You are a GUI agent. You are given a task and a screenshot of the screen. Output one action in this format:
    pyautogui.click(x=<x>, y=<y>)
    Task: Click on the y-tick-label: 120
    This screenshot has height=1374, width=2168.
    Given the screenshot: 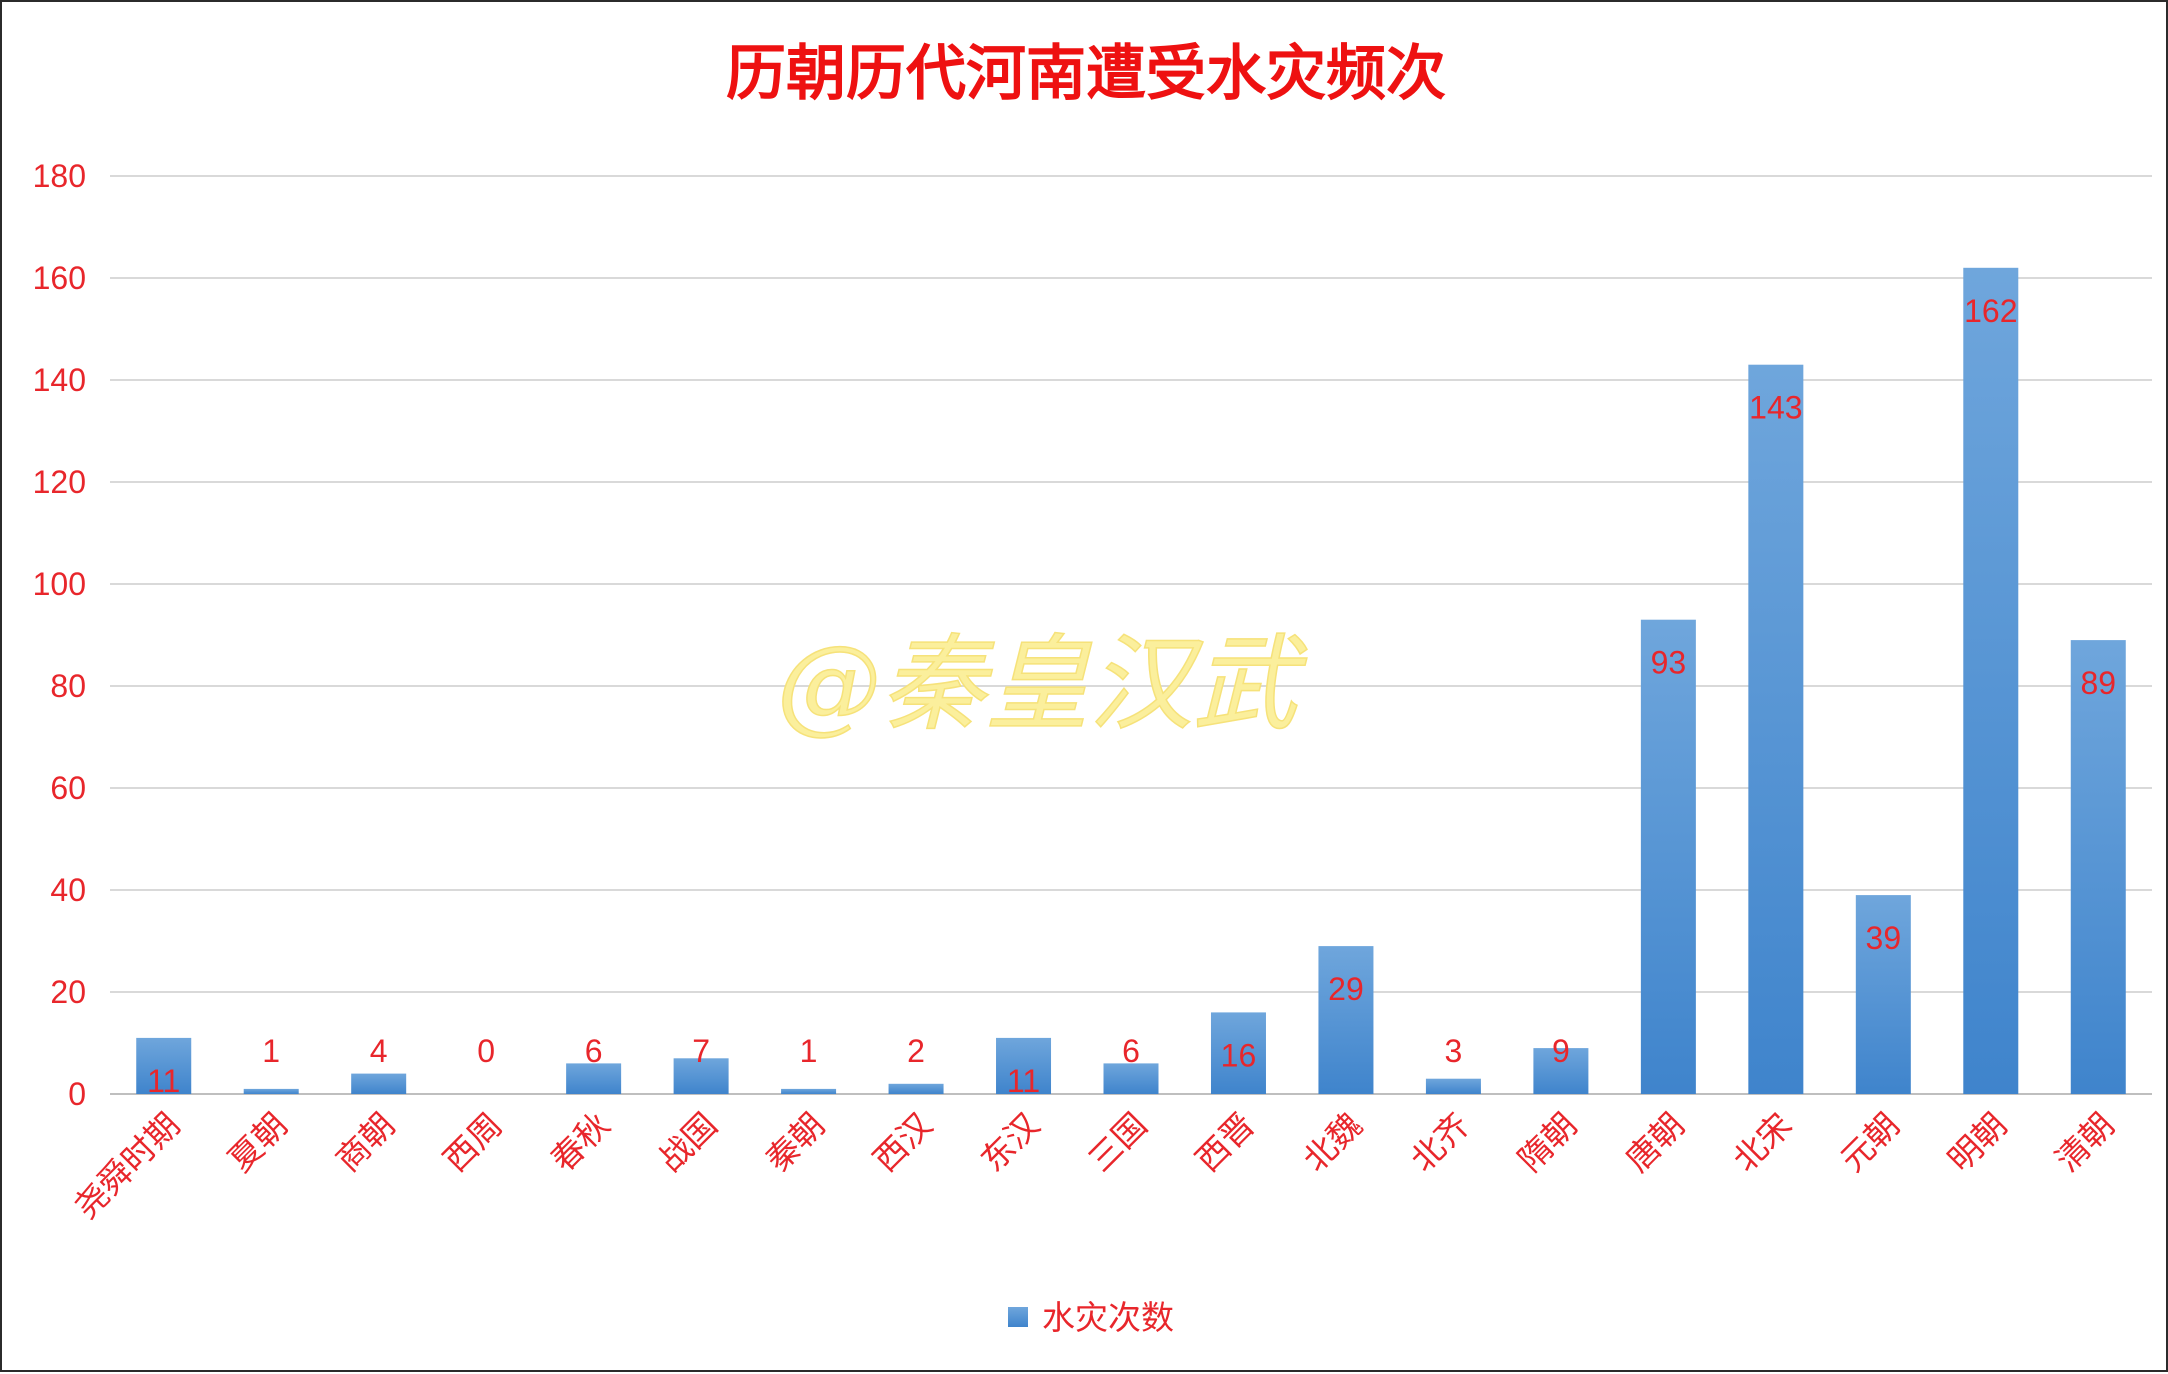 What is the action you would take?
    pyautogui.click(x=59, y=482)
    